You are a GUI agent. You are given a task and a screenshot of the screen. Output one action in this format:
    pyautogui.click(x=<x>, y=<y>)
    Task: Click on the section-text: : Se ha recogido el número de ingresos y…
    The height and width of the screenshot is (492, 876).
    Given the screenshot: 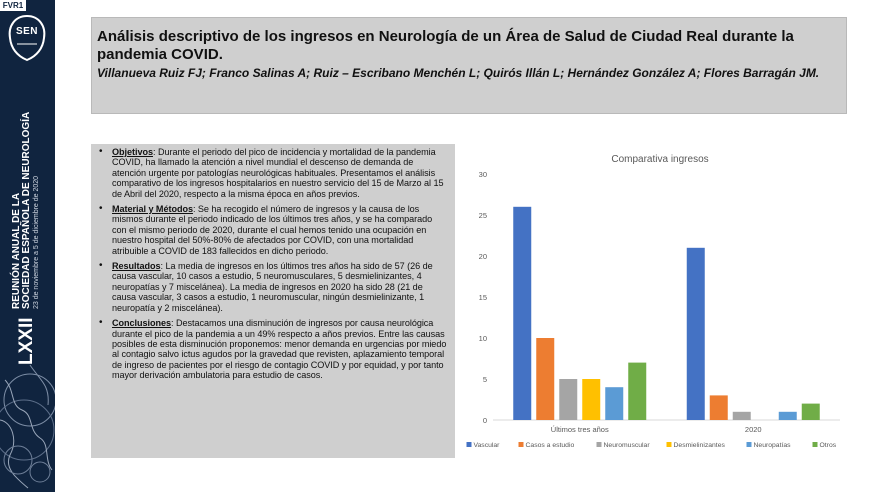 What is the action you would take?
    pyautogui.click(x=272, y=230)
    